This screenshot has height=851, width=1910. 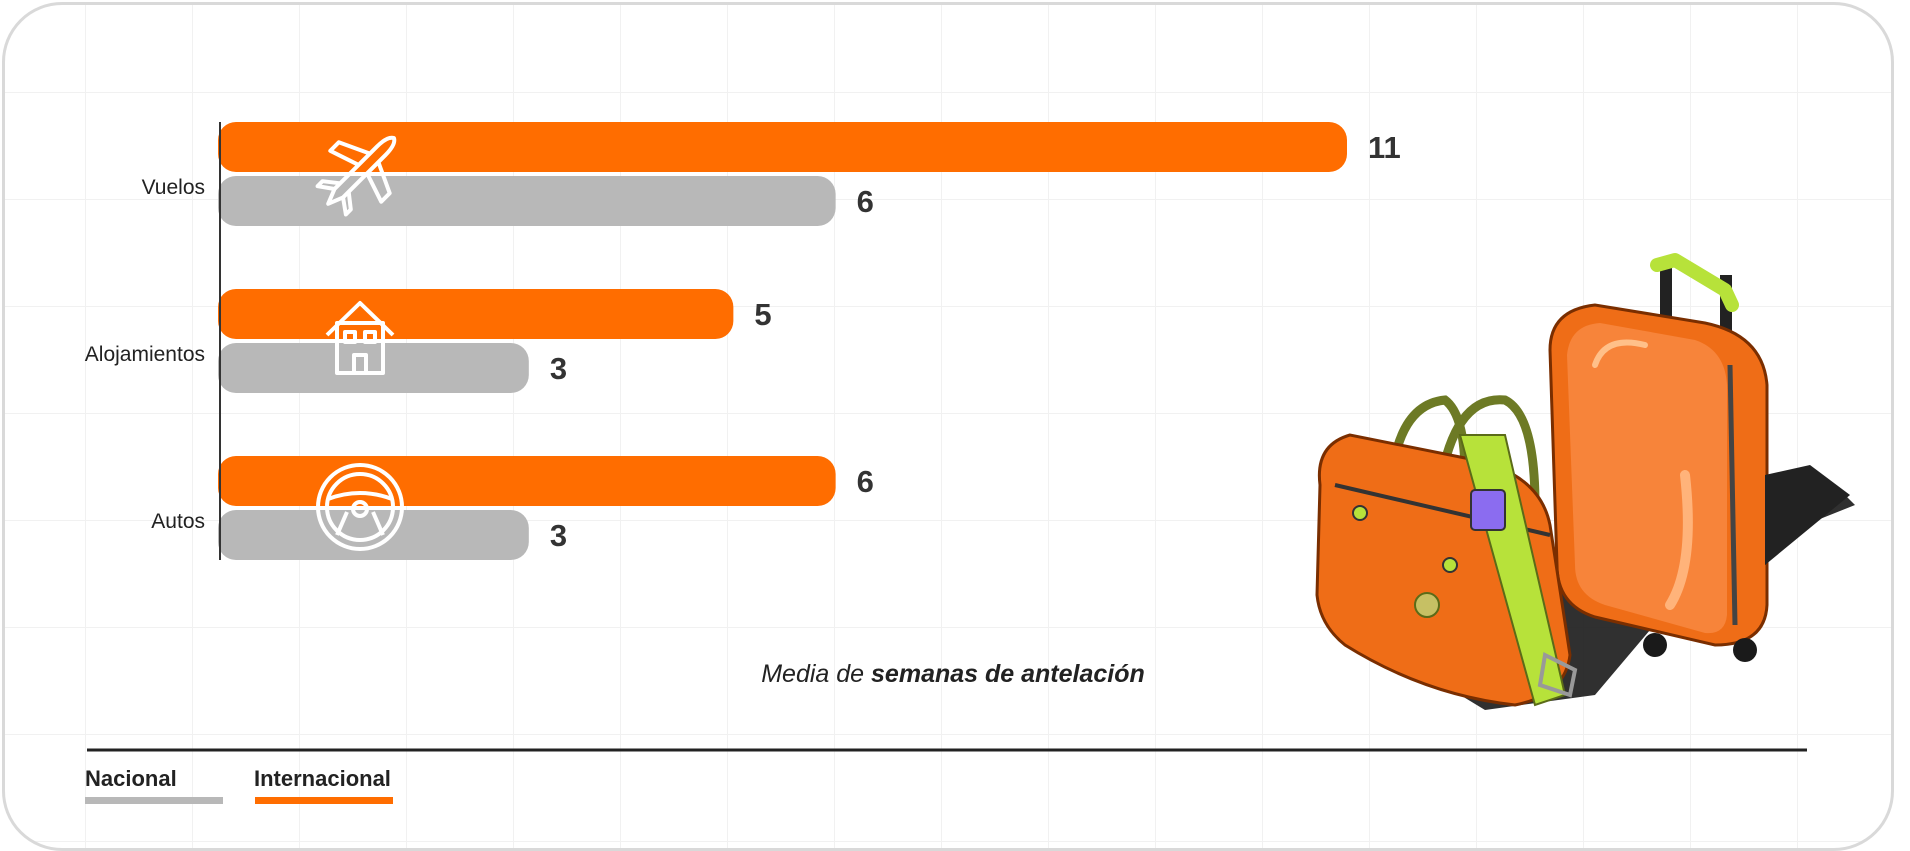 I want to click on data-label: 11, so click(x=1384, y=147).